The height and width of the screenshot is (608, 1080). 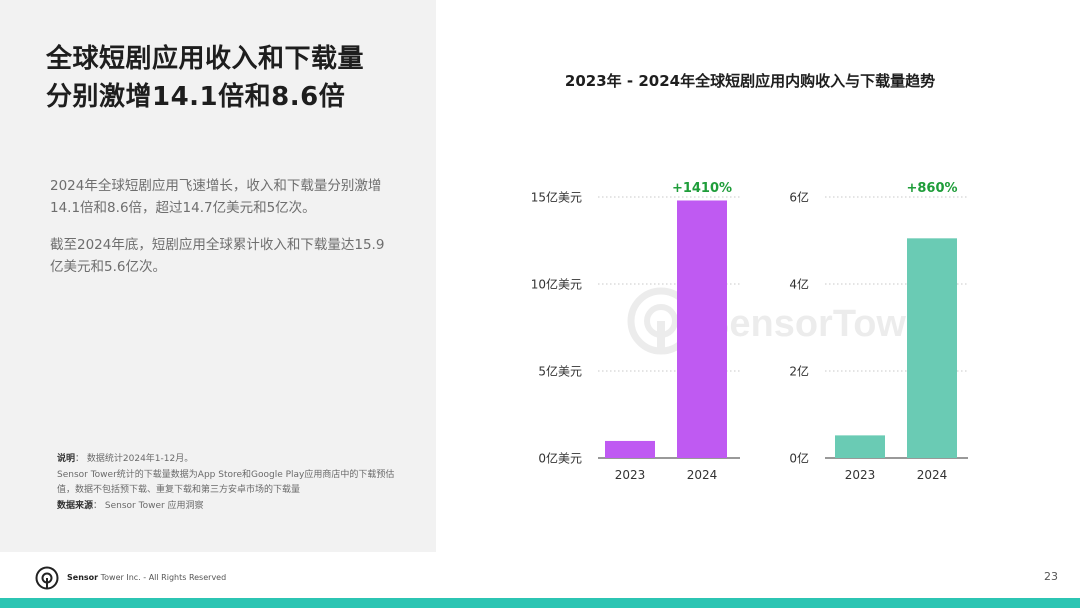 What do you see at coordinates (1051, 576) in the screenshot?
I see `page-number: 23` at bounding box center [1051, 576].